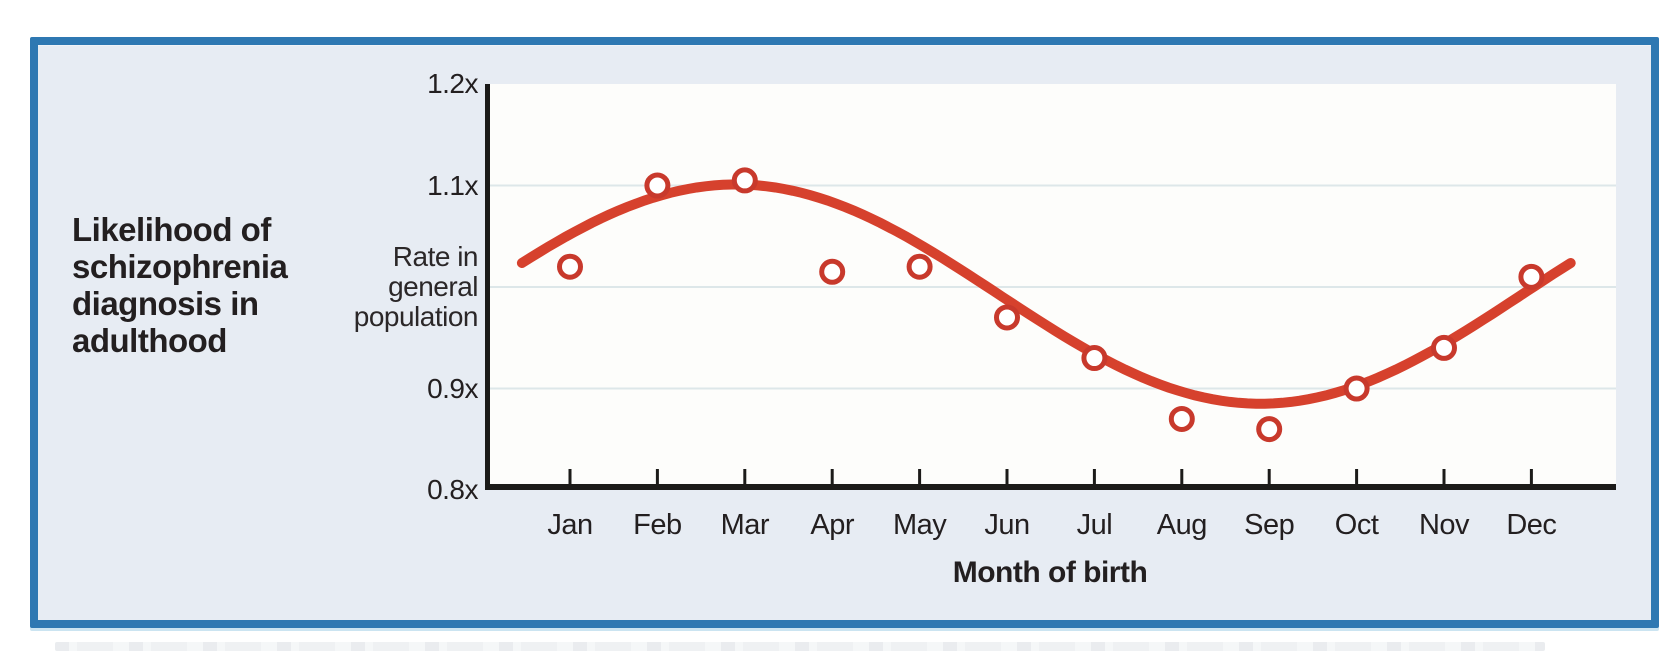 Image resolution: width=1676 pixels, height=651 pixels. I want to click on x-tick-label-dec: Dec, so click(1531, 525).